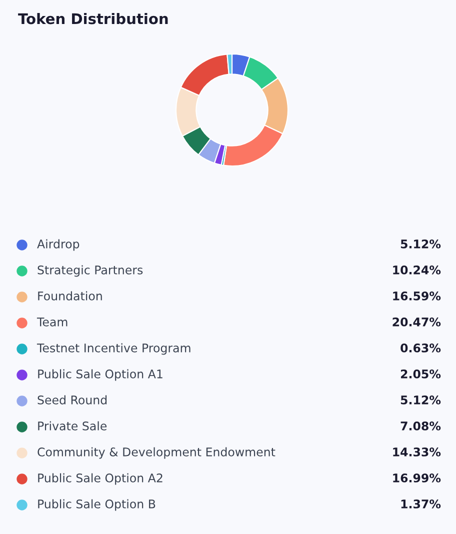 The width and height of the screenshot is (456, 534). Describe the element at coordinates (100, 479) in the screenshot. I see `legend-label: Public Sale Option A2` at that location.